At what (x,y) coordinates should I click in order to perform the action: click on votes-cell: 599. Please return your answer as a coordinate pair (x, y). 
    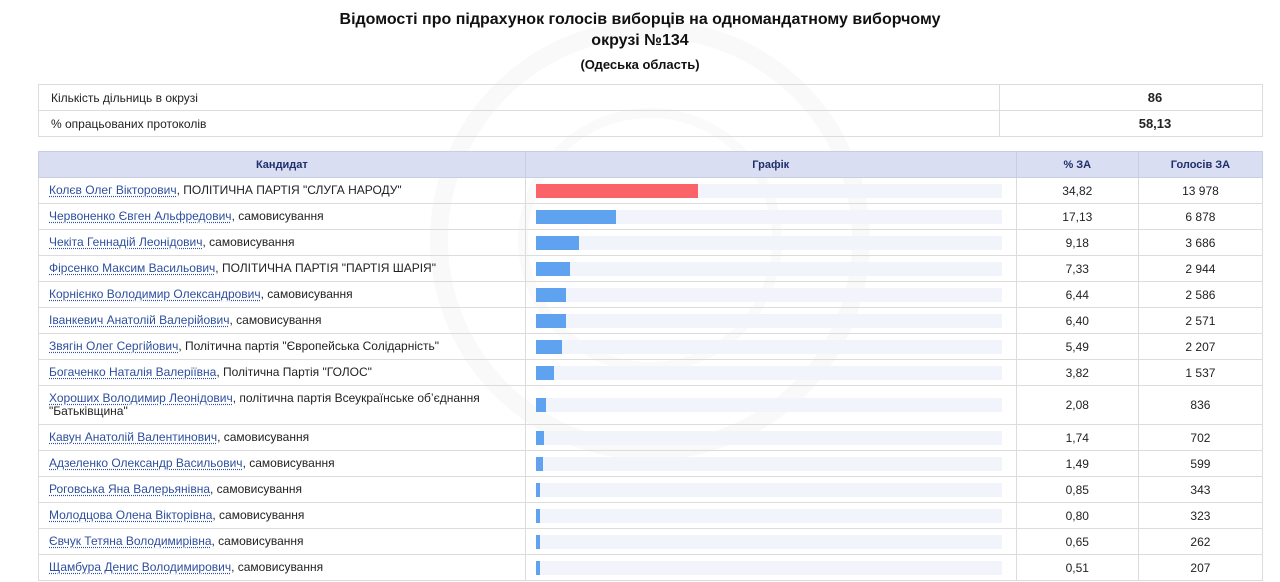
    Looking at the image, I should click on (1200, 463).